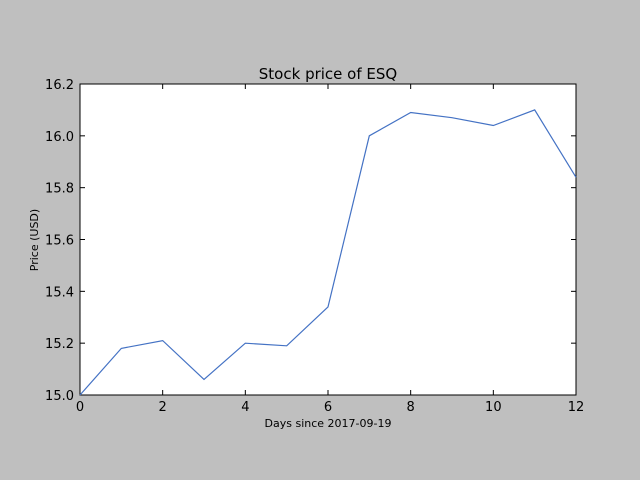  Describe the element at coordinates (328, 423) in the screenshot. I see `x-axis-label: Days since 2017-09-19` at that location.